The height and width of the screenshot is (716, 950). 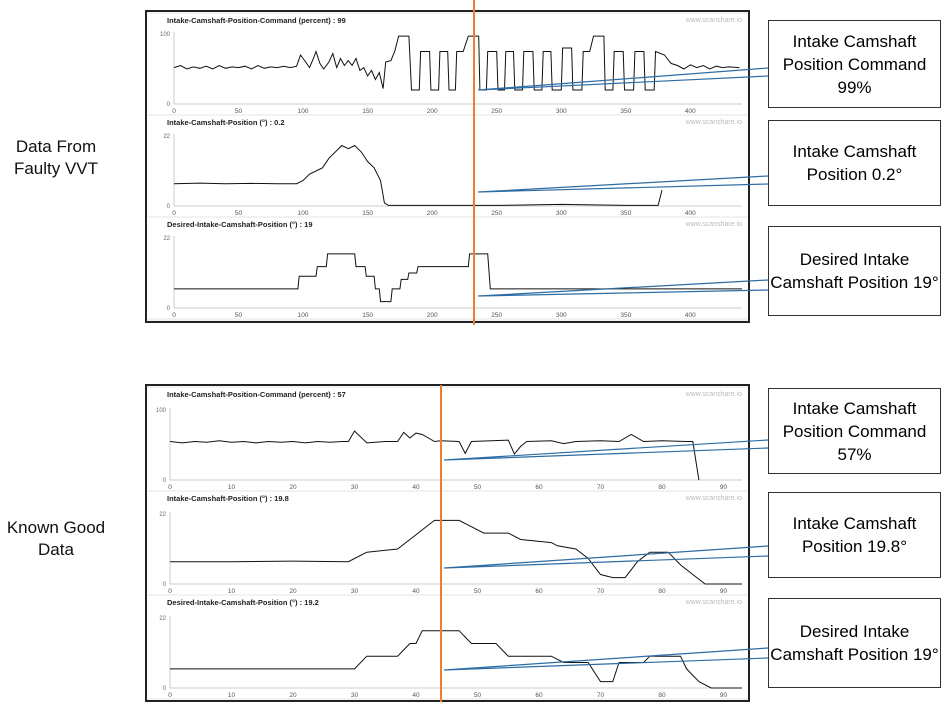 I want to click on chart-title: Intake-Camshaft-Position (°) : 0.2, so click(x=216, y=123).